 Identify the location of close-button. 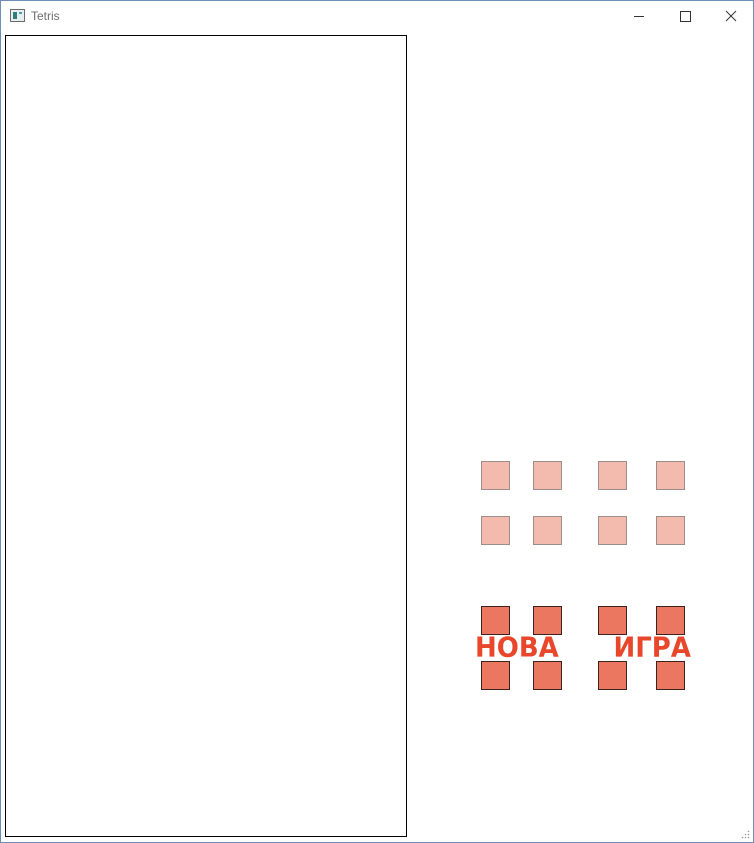
(731, 16).